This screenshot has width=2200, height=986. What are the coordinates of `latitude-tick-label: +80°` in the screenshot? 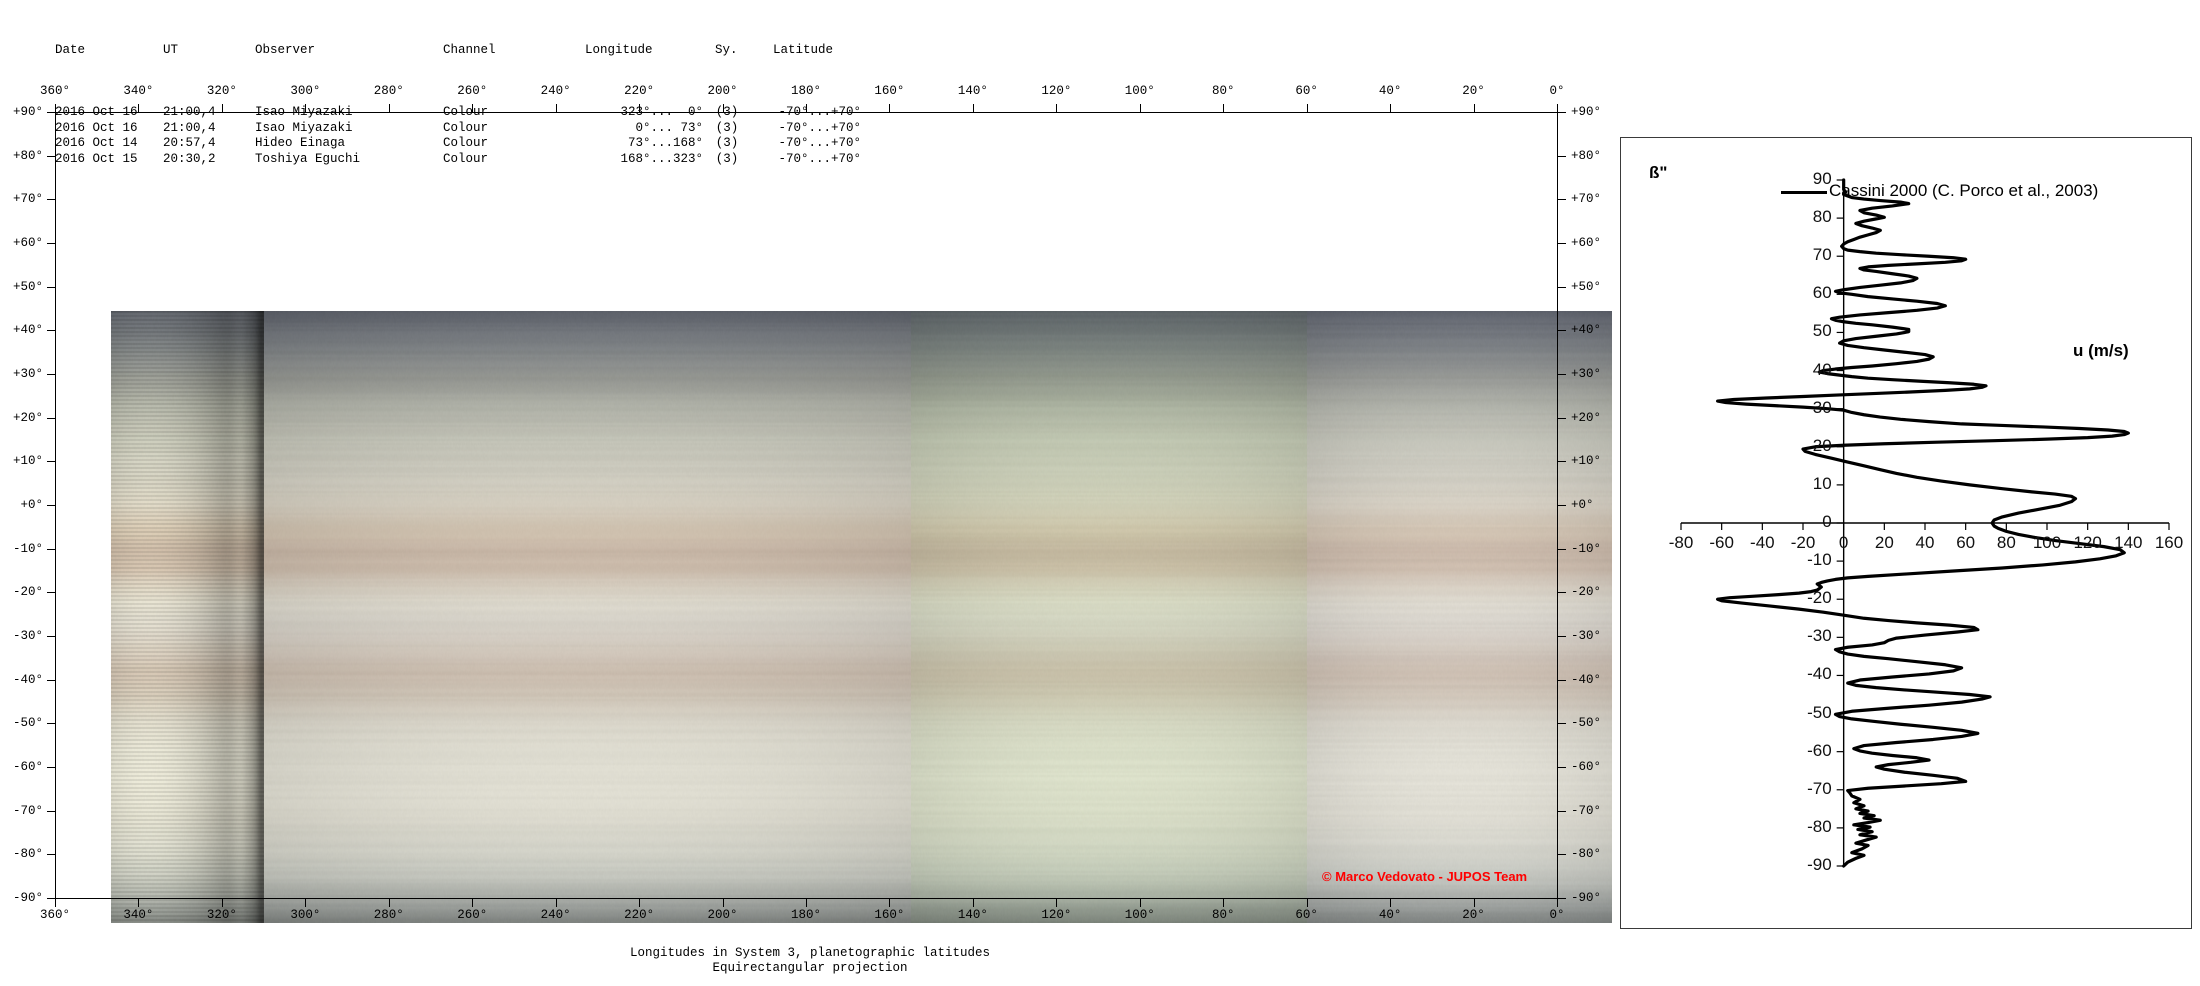 It's located at (27, 155).